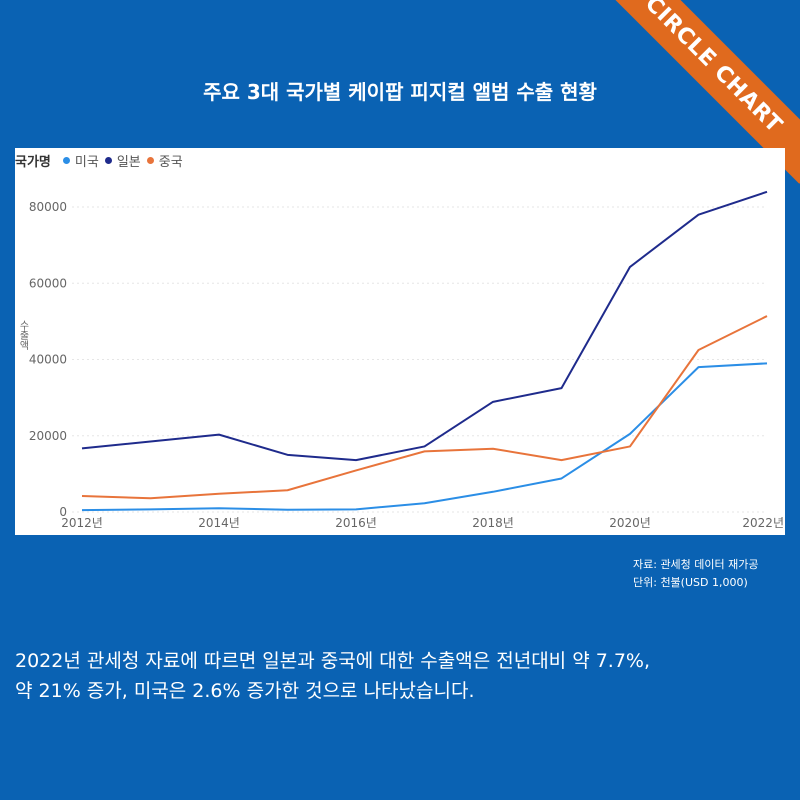 The image size is (800, 800). I want to click on chart-legend: 국가명 미국 일본 중국, so click(99, 160).